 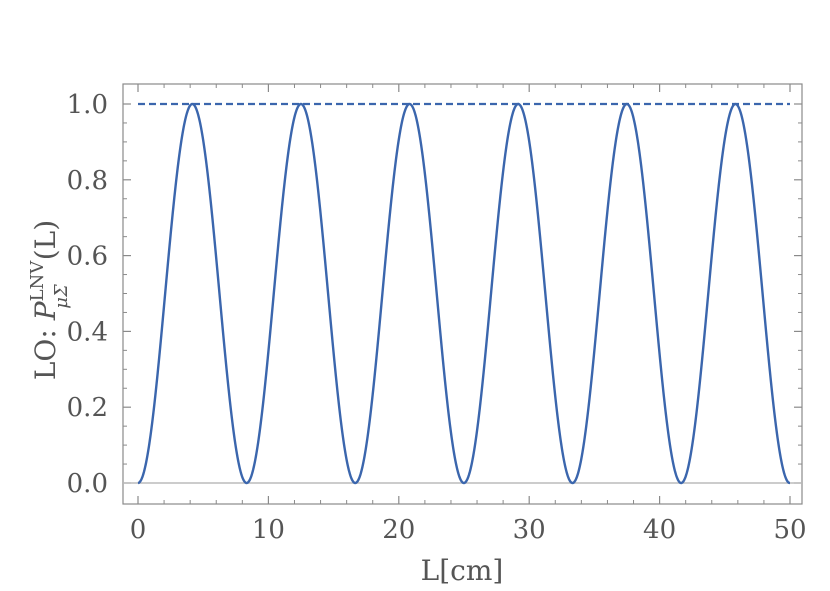 I want to click on x-tick-label: 10, so click(x=268, y=530).